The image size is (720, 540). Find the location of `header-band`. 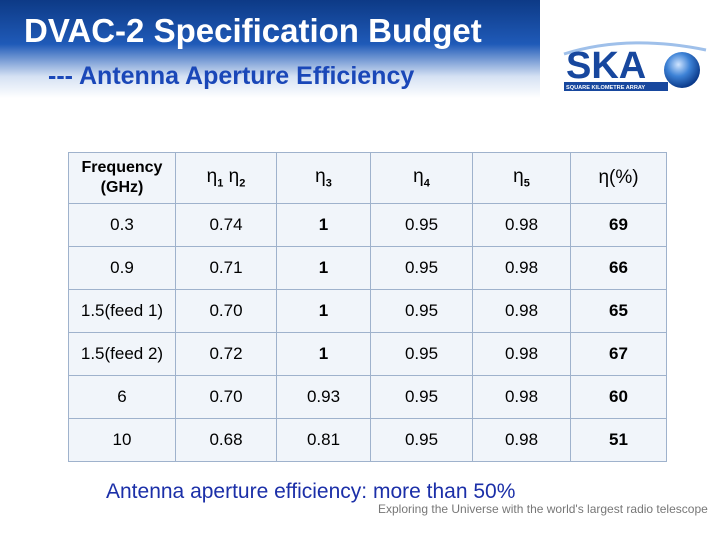

header-band is located at coordinates (270, 49).